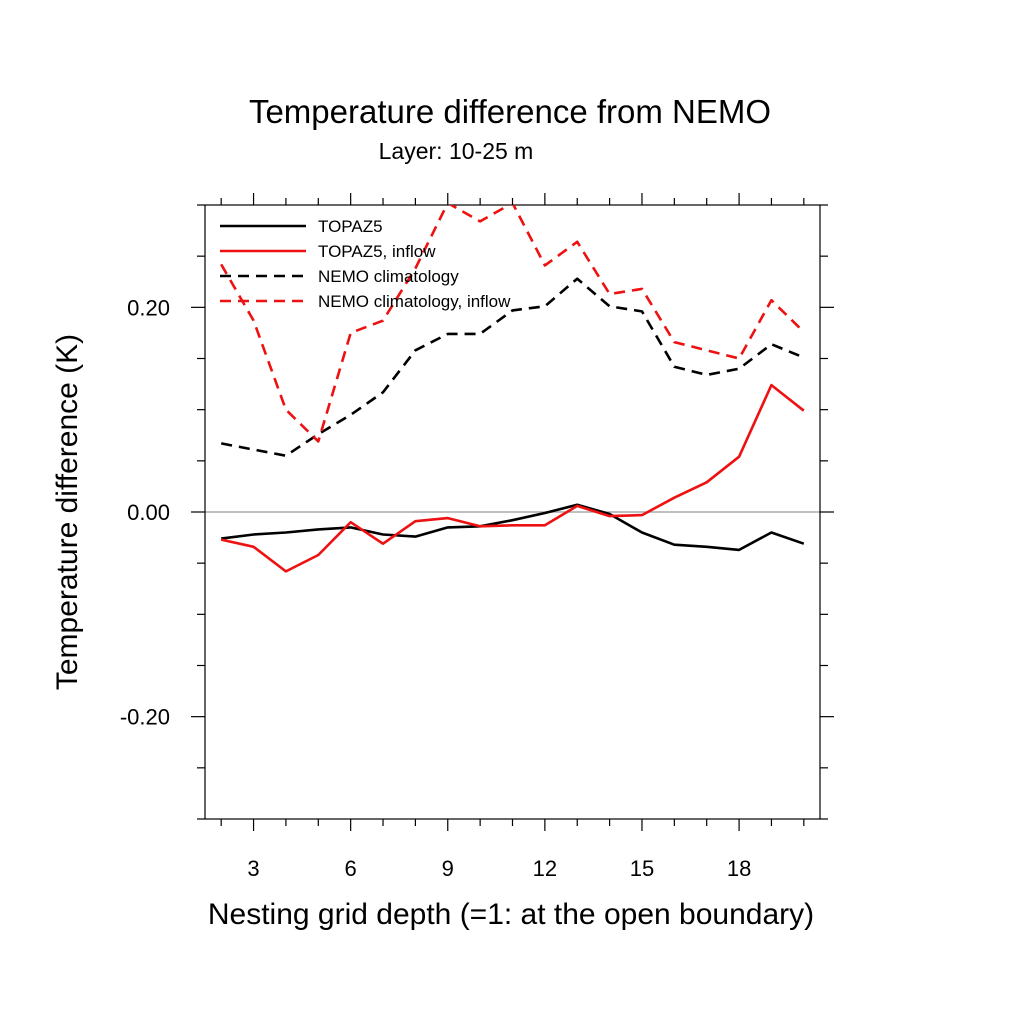  Describe the element at coordinates (456, 151) in the screenshot. I see `chart-subtitle: Layer: 10-25 m` at that location.